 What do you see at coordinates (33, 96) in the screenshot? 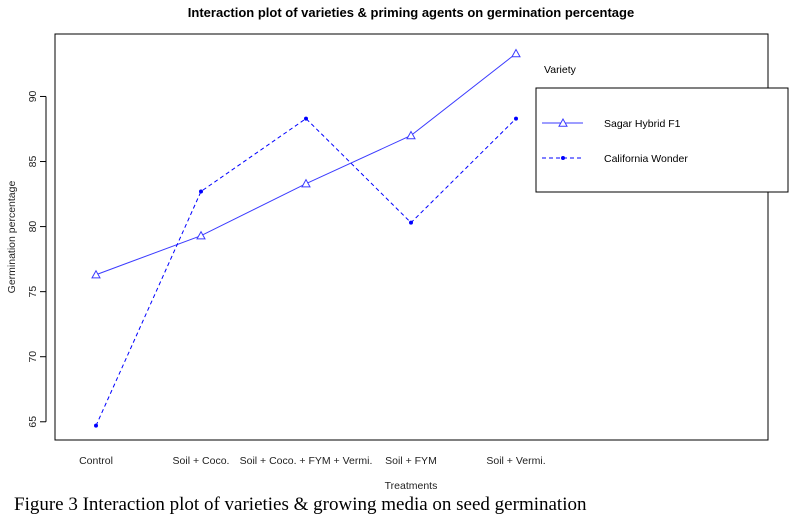
I see `y-tick-label: 90` at bounding box center [33, 96].